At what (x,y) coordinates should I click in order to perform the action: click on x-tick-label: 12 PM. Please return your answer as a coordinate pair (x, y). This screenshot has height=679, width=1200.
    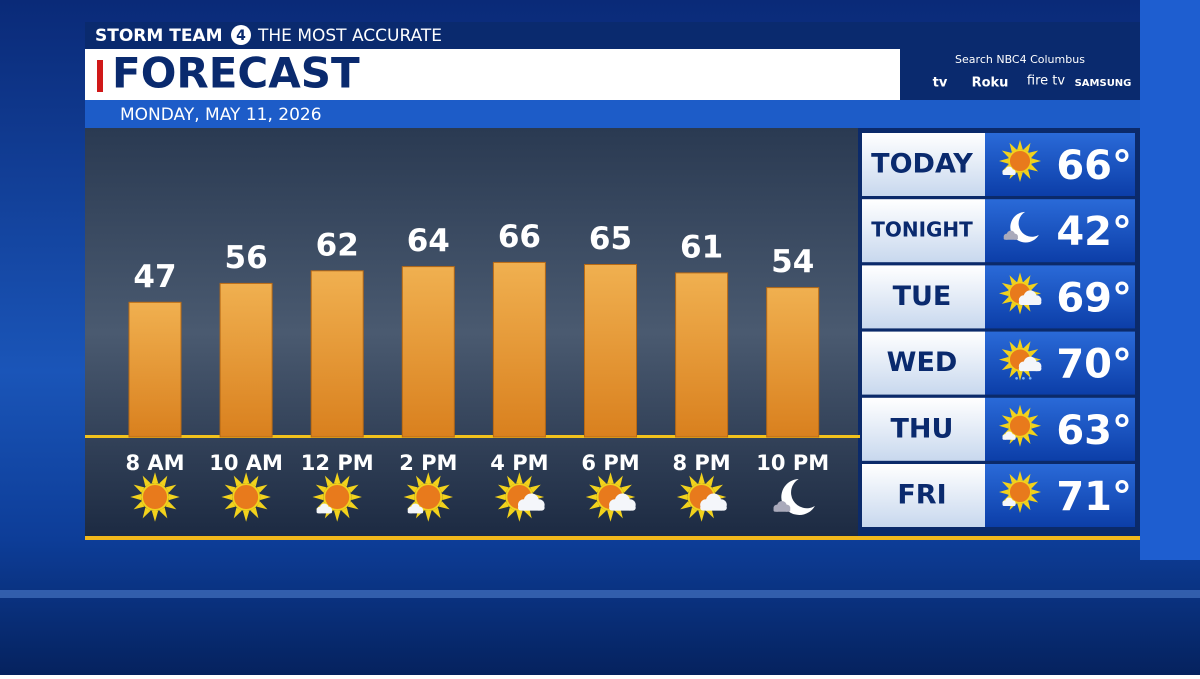
    Looking at the image, I should click on (337, 463).